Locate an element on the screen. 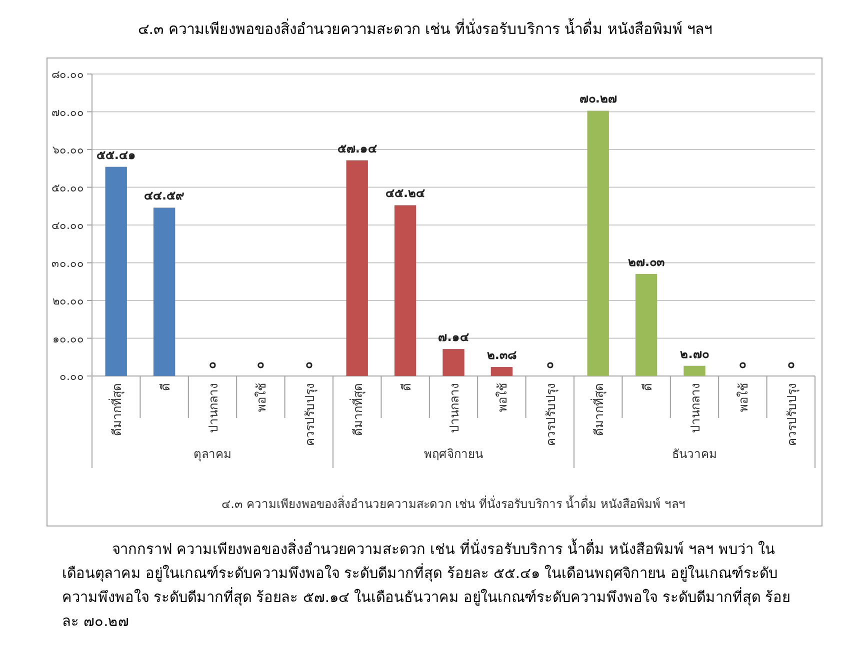 Image resolution: width=850 pixels, height=660 pixels. text: พฤศจิกายน is located at coordinates (453, 454).